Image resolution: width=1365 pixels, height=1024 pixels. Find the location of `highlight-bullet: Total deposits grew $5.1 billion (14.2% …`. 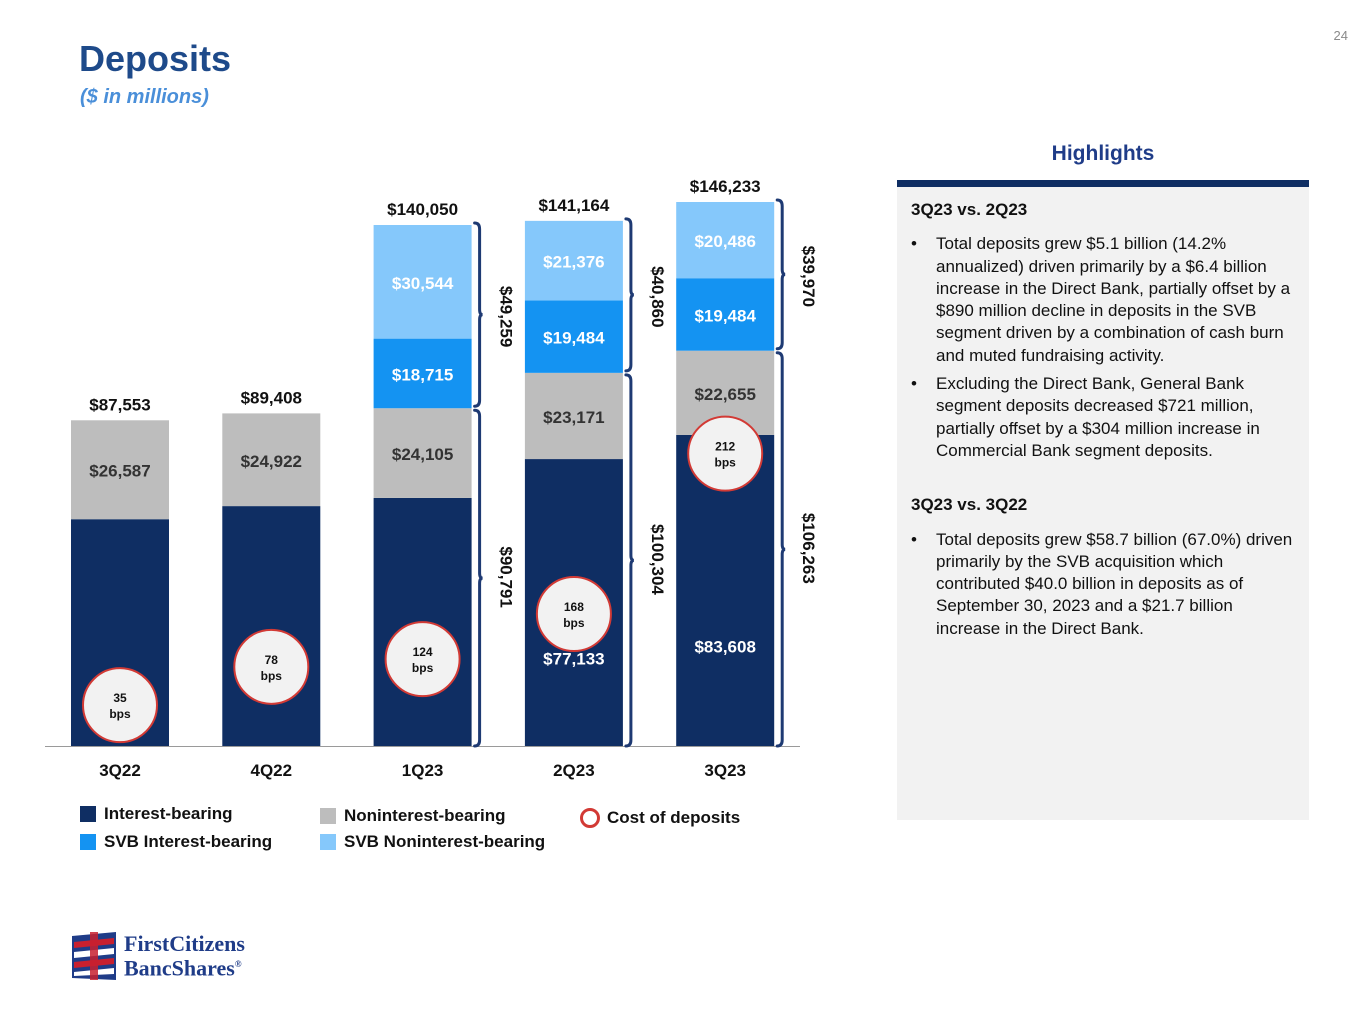

highlight-bullet: Total deposits grew $5.1 billion (14.2% … is located at coordinates (1102, 300).